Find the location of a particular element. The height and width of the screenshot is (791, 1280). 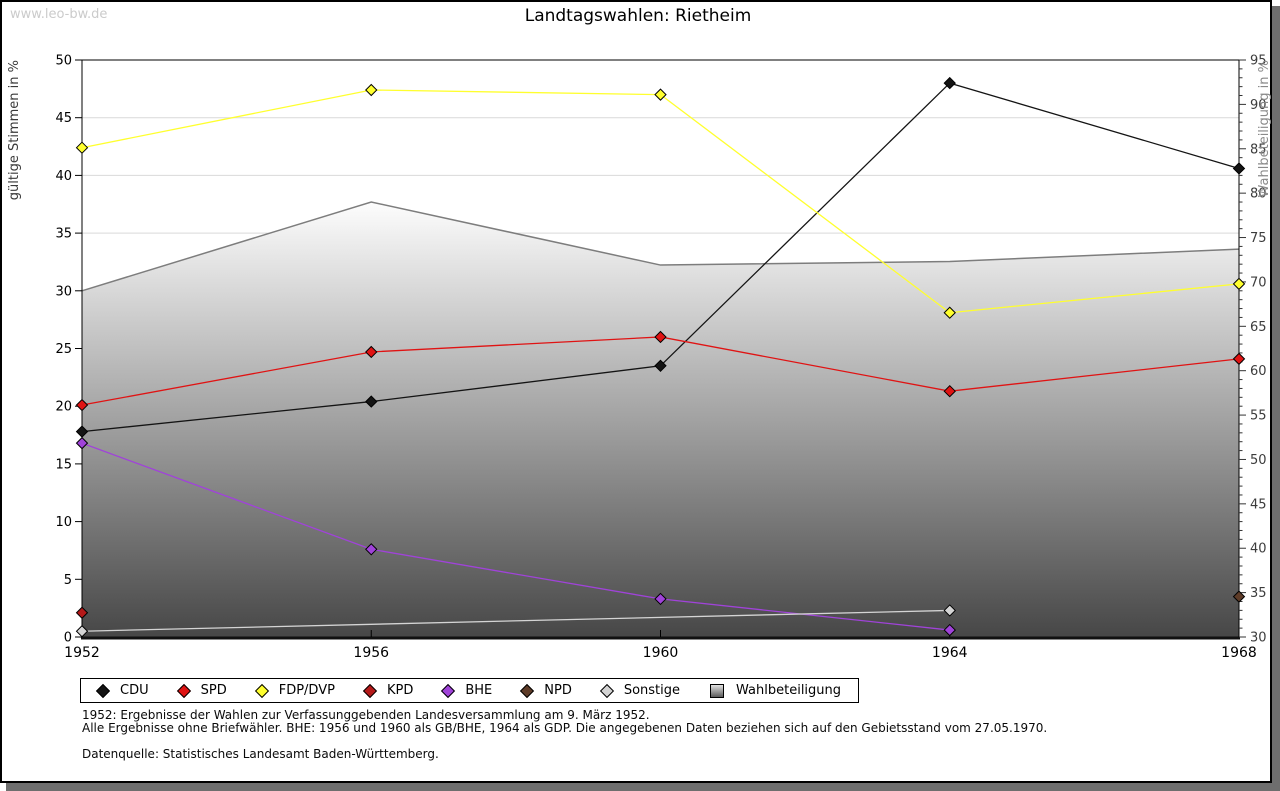

legend-item-Sonstige: Sonstige is located at coordinates (640, 690).